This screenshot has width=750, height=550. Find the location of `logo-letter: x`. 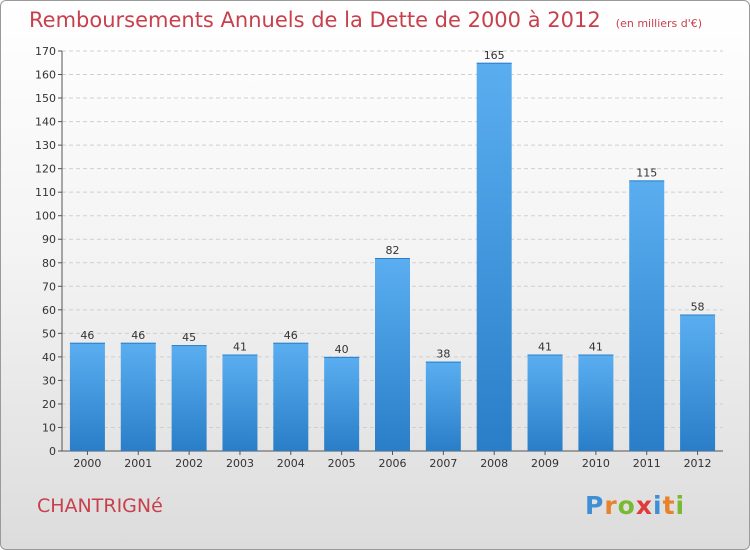

logo-letter: x is located at coordinates (644, 505).